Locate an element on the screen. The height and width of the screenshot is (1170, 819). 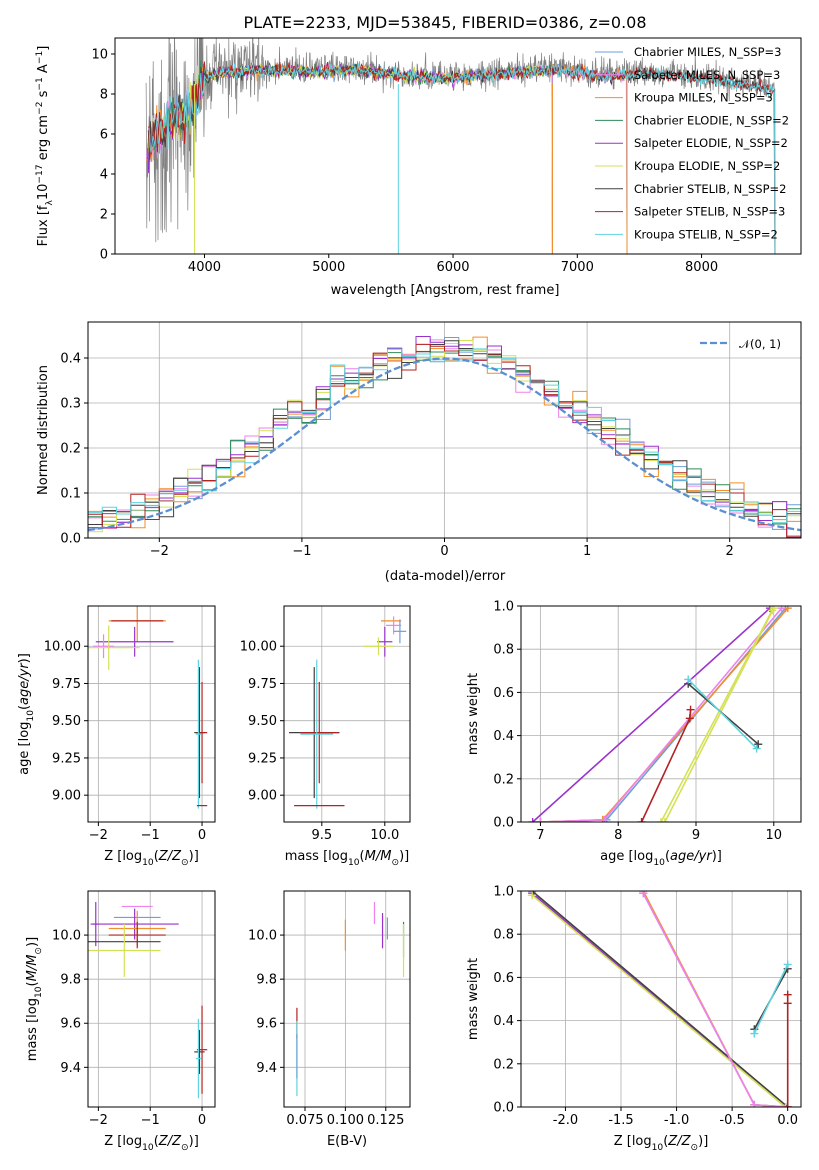
y-tick-label: 2 is located at coordinates (104, 215).